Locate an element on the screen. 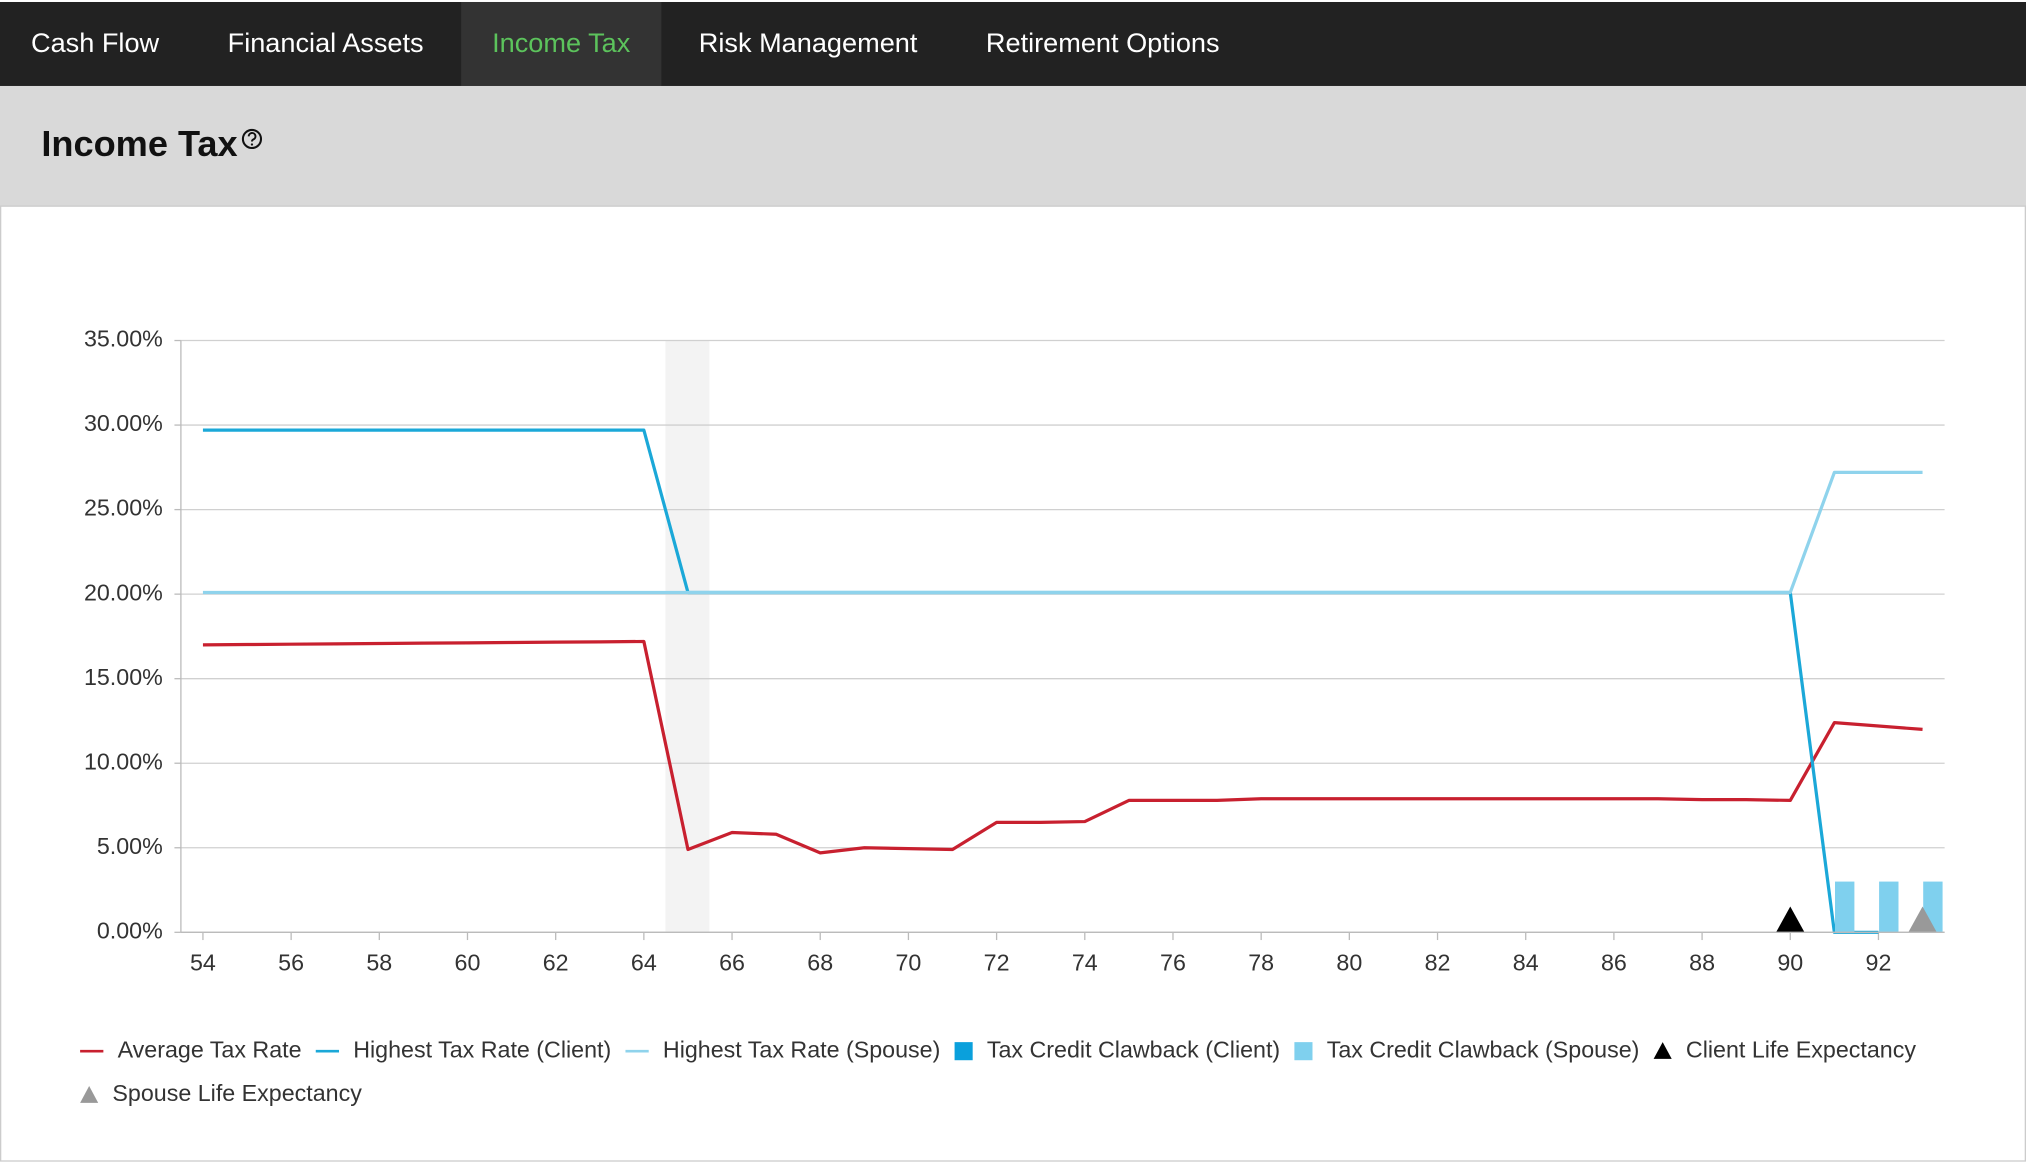 The width and height of the screenshot is (2026, 1168). legend-item: Client Life Expectancy is located at coordinates (1785, 1049).